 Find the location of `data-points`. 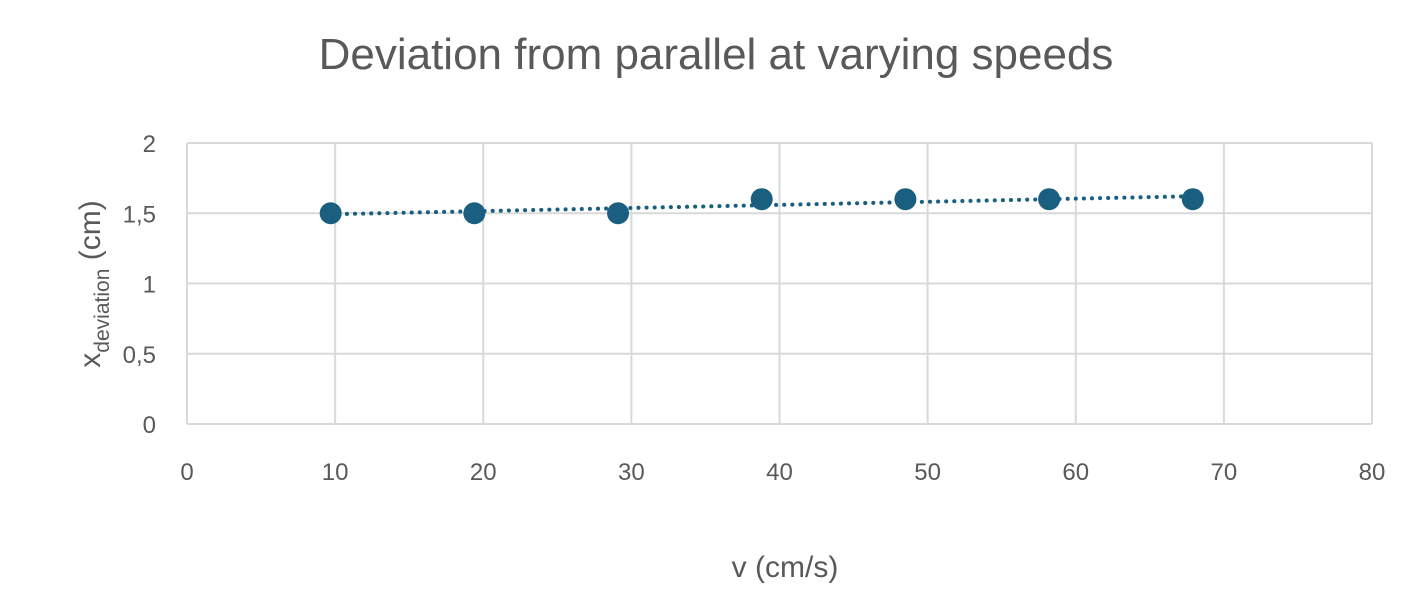

data-points is located at coordinates (761, 206).